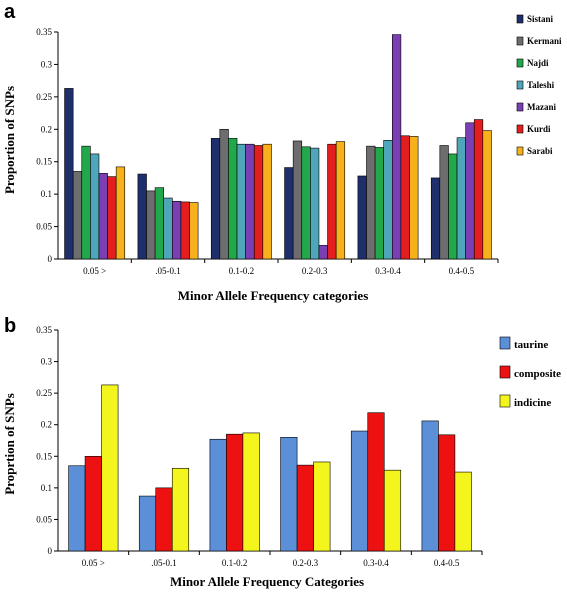 The width and height of the screenshot is (567, 594). Describe the element at coordinates (44, 330) in the screenshot. I see `panel-b-y-tick-label: 0.35` at that location.